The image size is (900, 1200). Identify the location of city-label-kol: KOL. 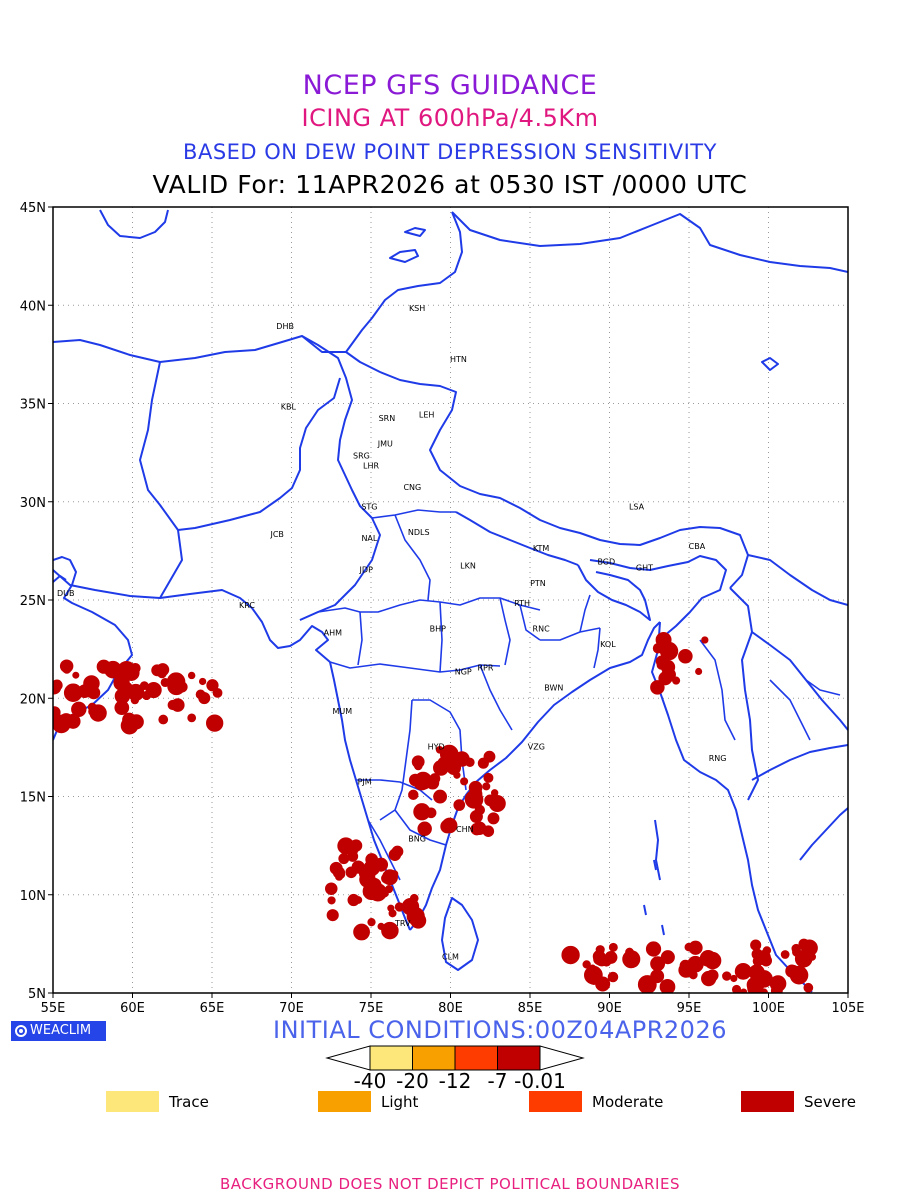
(608, 644).